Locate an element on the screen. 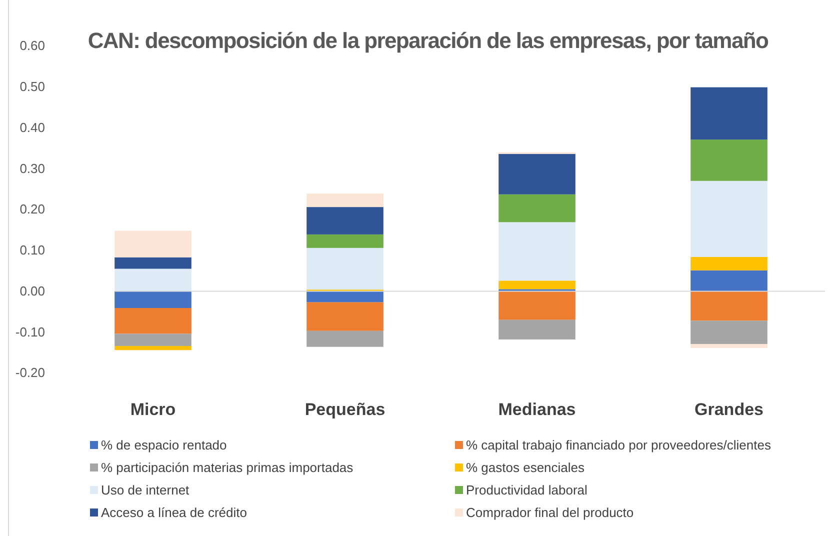 The height and width of the screenshot is (536, 829). y-tick-label: 0.50 is located at coordinates (32, 86).